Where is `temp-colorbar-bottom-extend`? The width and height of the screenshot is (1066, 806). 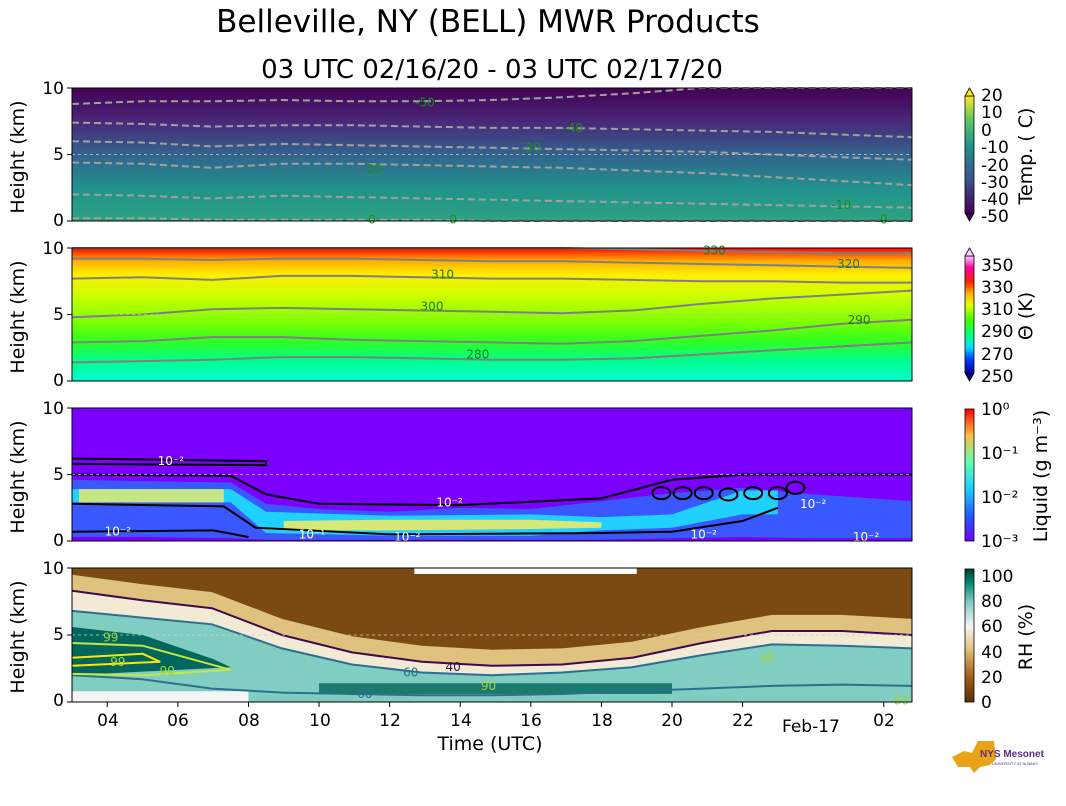 temp-colorbar-bottom-extend is located at coordinates (969, 217).